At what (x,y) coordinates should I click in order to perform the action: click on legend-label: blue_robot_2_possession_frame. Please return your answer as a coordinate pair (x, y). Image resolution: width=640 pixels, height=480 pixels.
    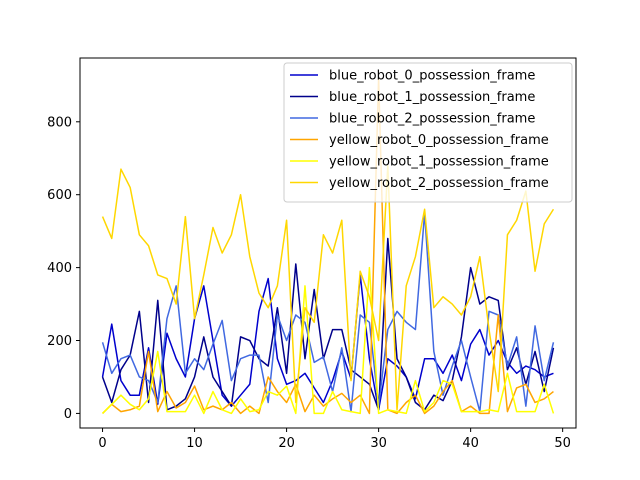
    Looking at the image, I should click on (432, 119).